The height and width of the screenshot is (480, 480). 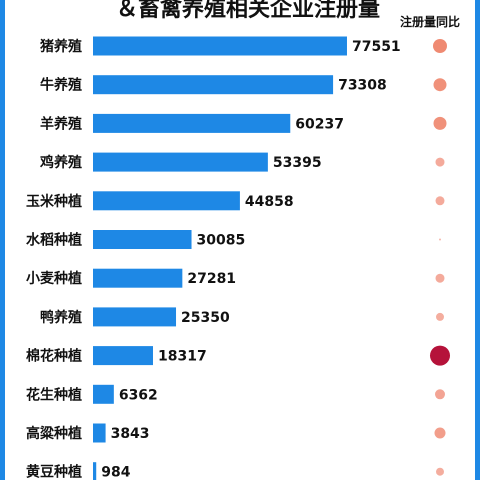 What do you see at coordinates (297, 163) in the screenshot?
I see `value-label: 53395` at bounding box center [297, 163].